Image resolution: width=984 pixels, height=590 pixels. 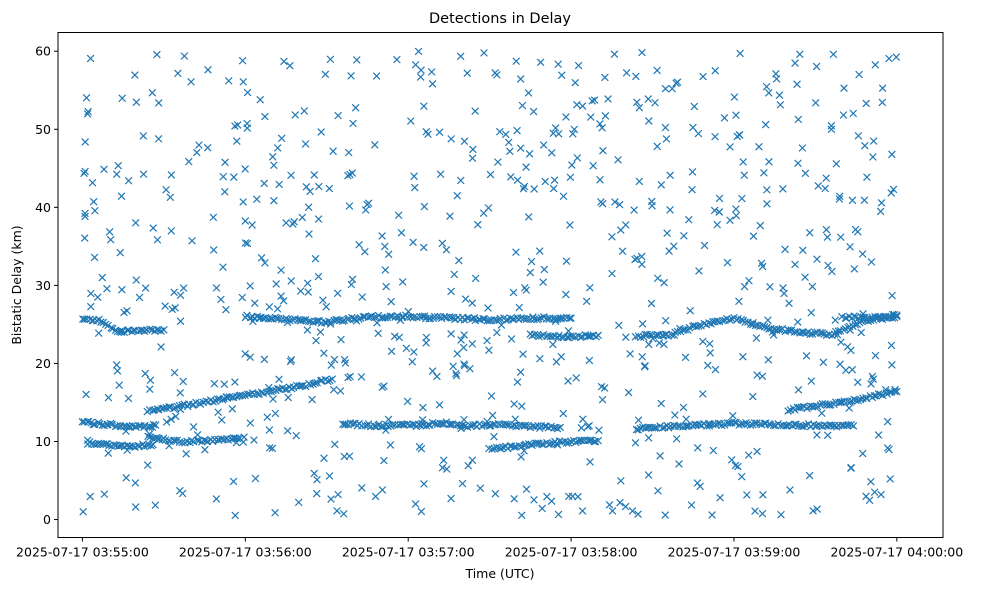 What do you see at coordinates (43, 441) in the screenshot?
I see `y-tick-label: 10` at bounding box center [43, 441].